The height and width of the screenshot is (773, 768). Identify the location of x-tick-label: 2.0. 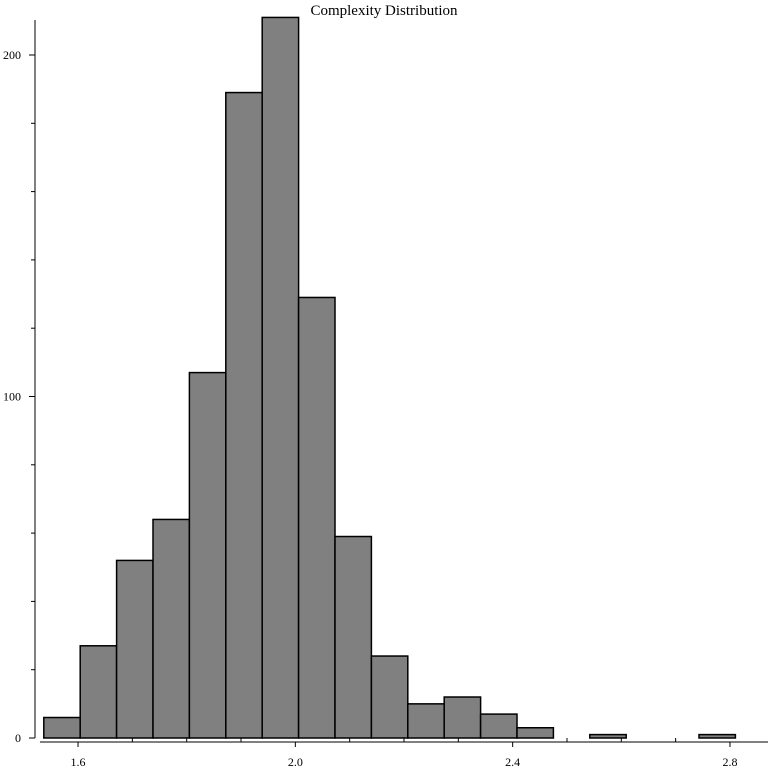
(295, 761).